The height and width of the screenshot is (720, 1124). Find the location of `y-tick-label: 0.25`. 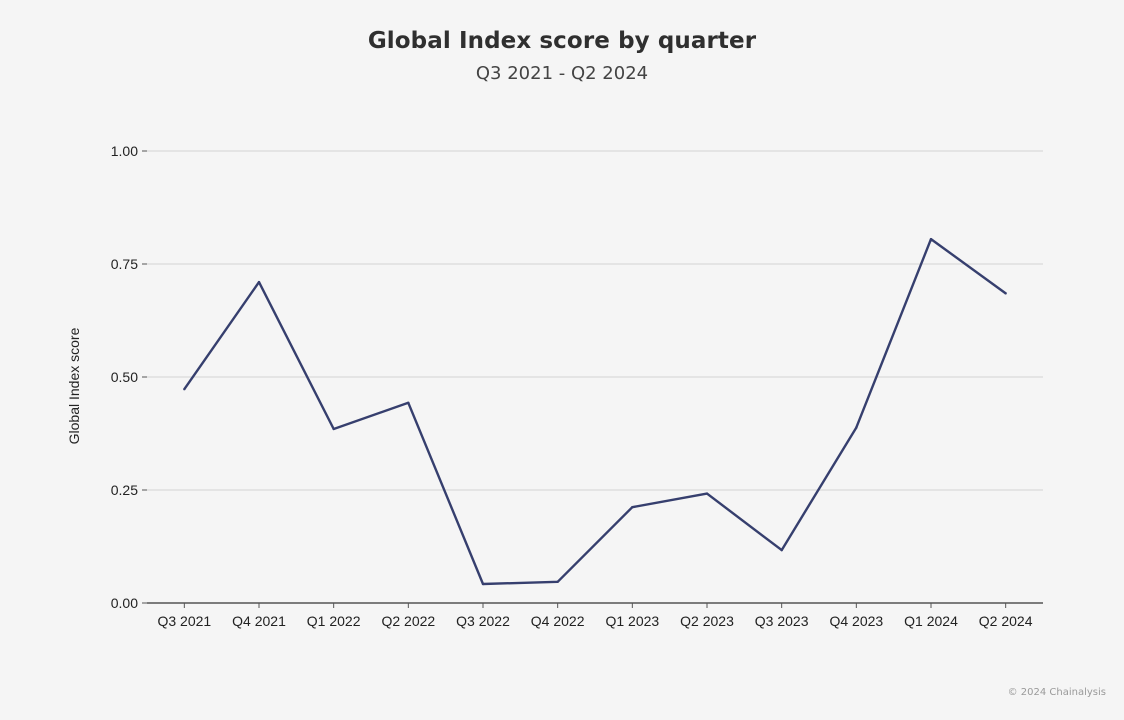

y-tick-label: 0.25 is located at coordinates (124, 490).